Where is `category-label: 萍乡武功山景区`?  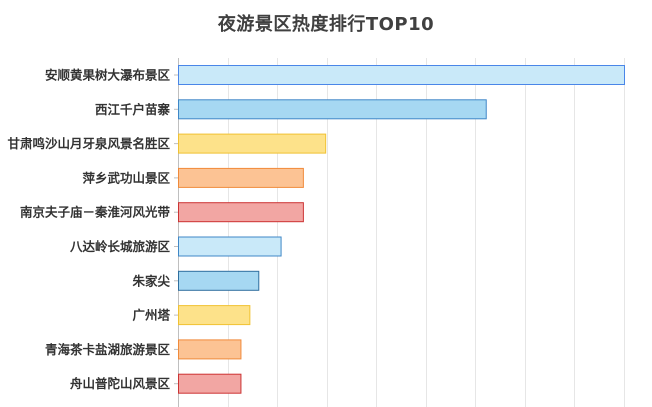 category-label: 萍乡武功山景区 is located at coordinates (126, 177).